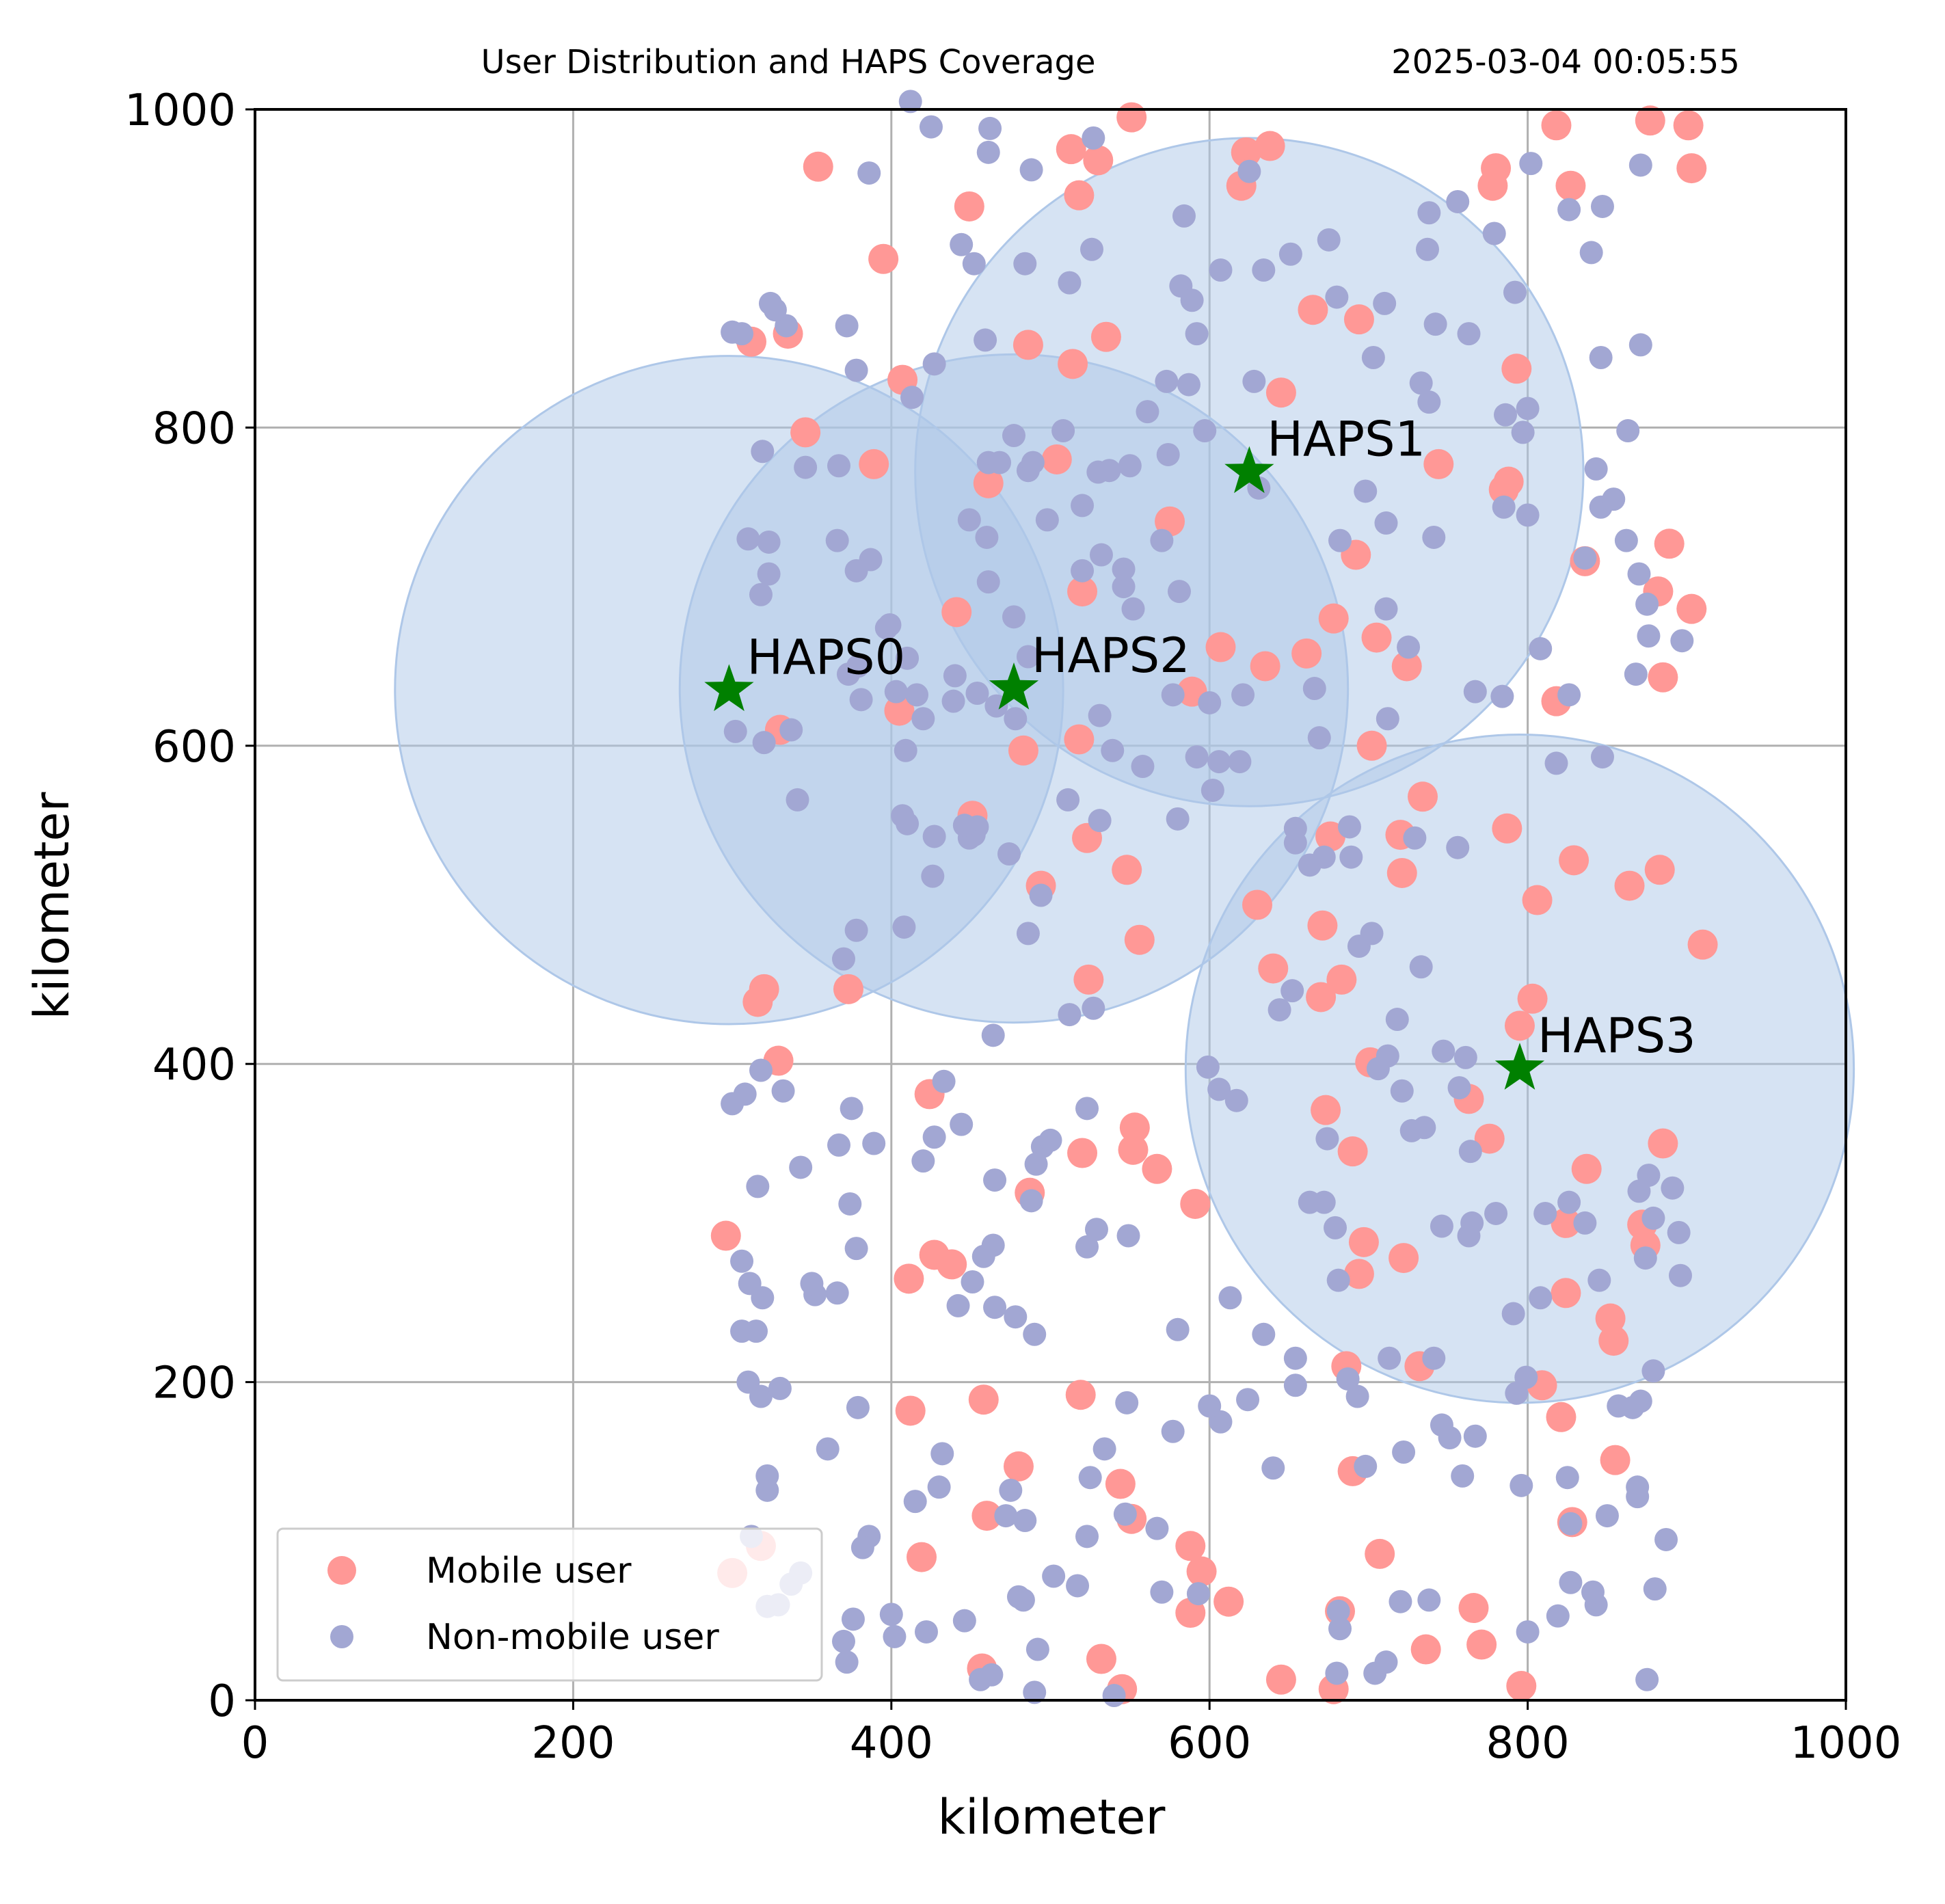  I want to click on haps-label-haps2: HAPS2, so click(1111, 656).